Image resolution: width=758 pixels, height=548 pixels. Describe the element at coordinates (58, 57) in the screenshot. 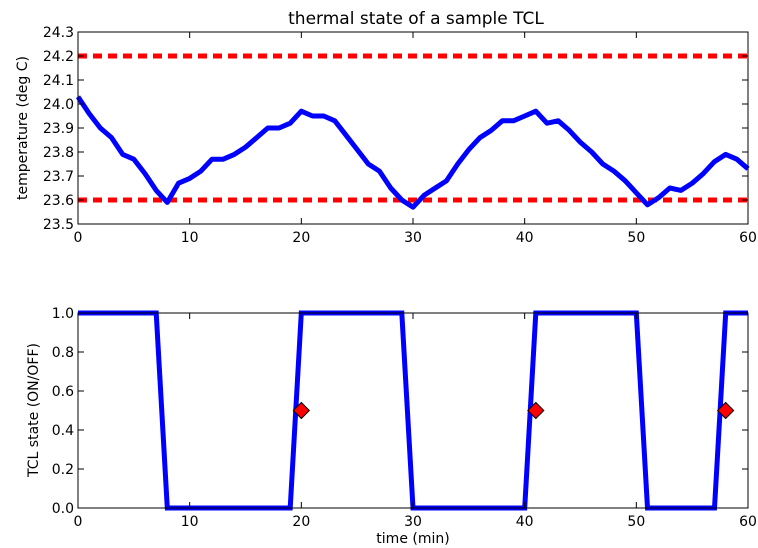

I see `y-tick-label: 24.2` at that location.